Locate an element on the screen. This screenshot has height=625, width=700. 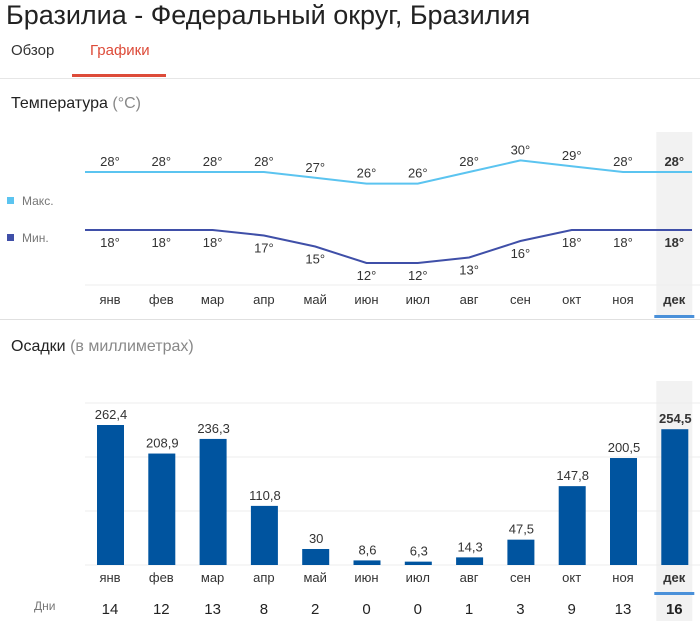
temperature-title: Температура is located at coordinates (59, 103).